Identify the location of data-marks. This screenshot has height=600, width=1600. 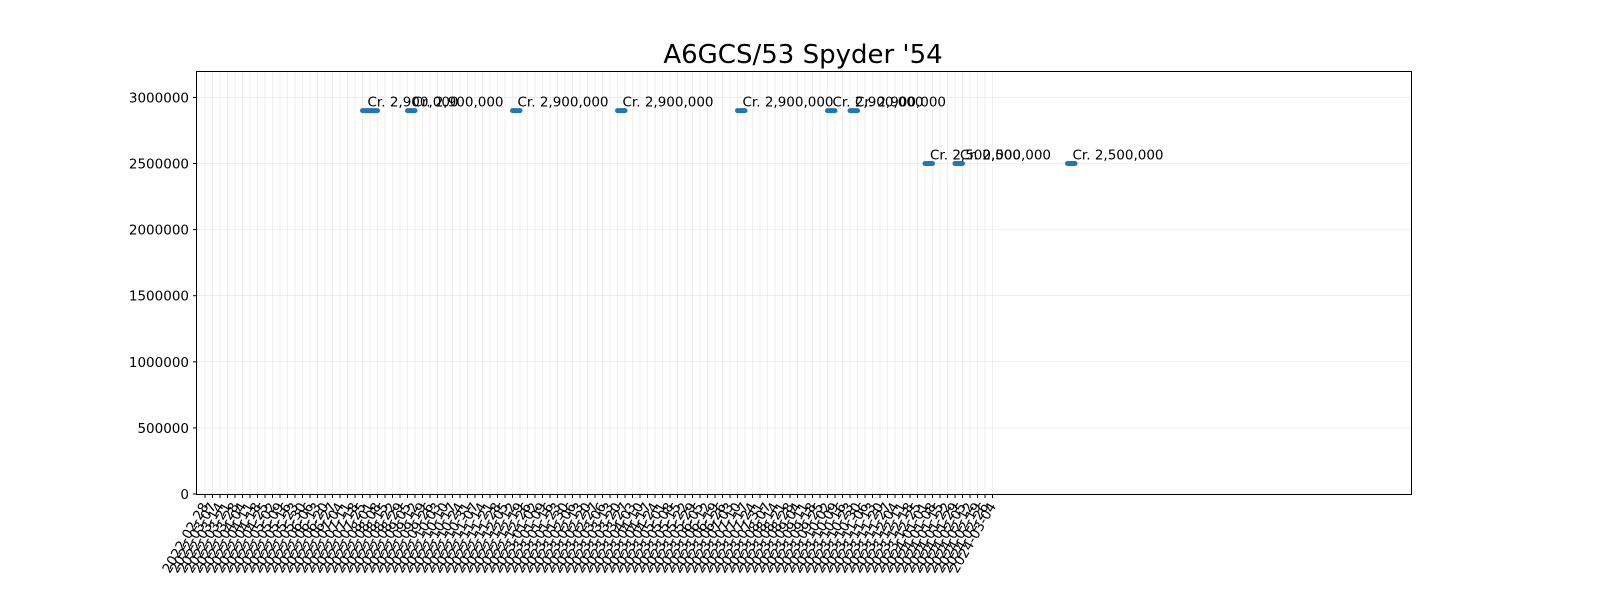
(719, 137).